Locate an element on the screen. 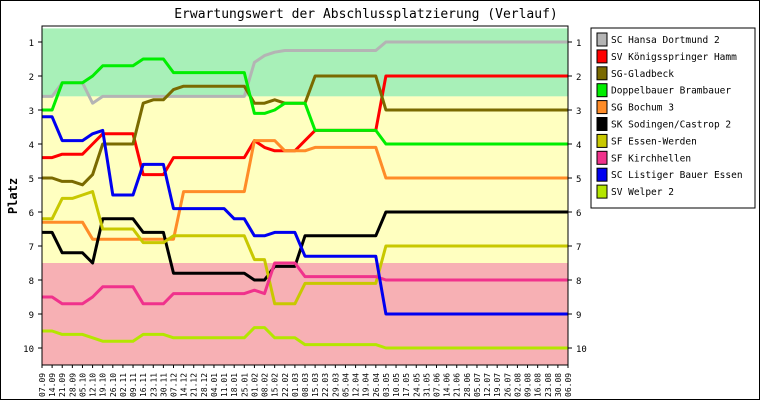 Image resolution: width=760 pixels, height=400 pixels. y-tick-label-right: 4 is located at coordinates (578, 146).